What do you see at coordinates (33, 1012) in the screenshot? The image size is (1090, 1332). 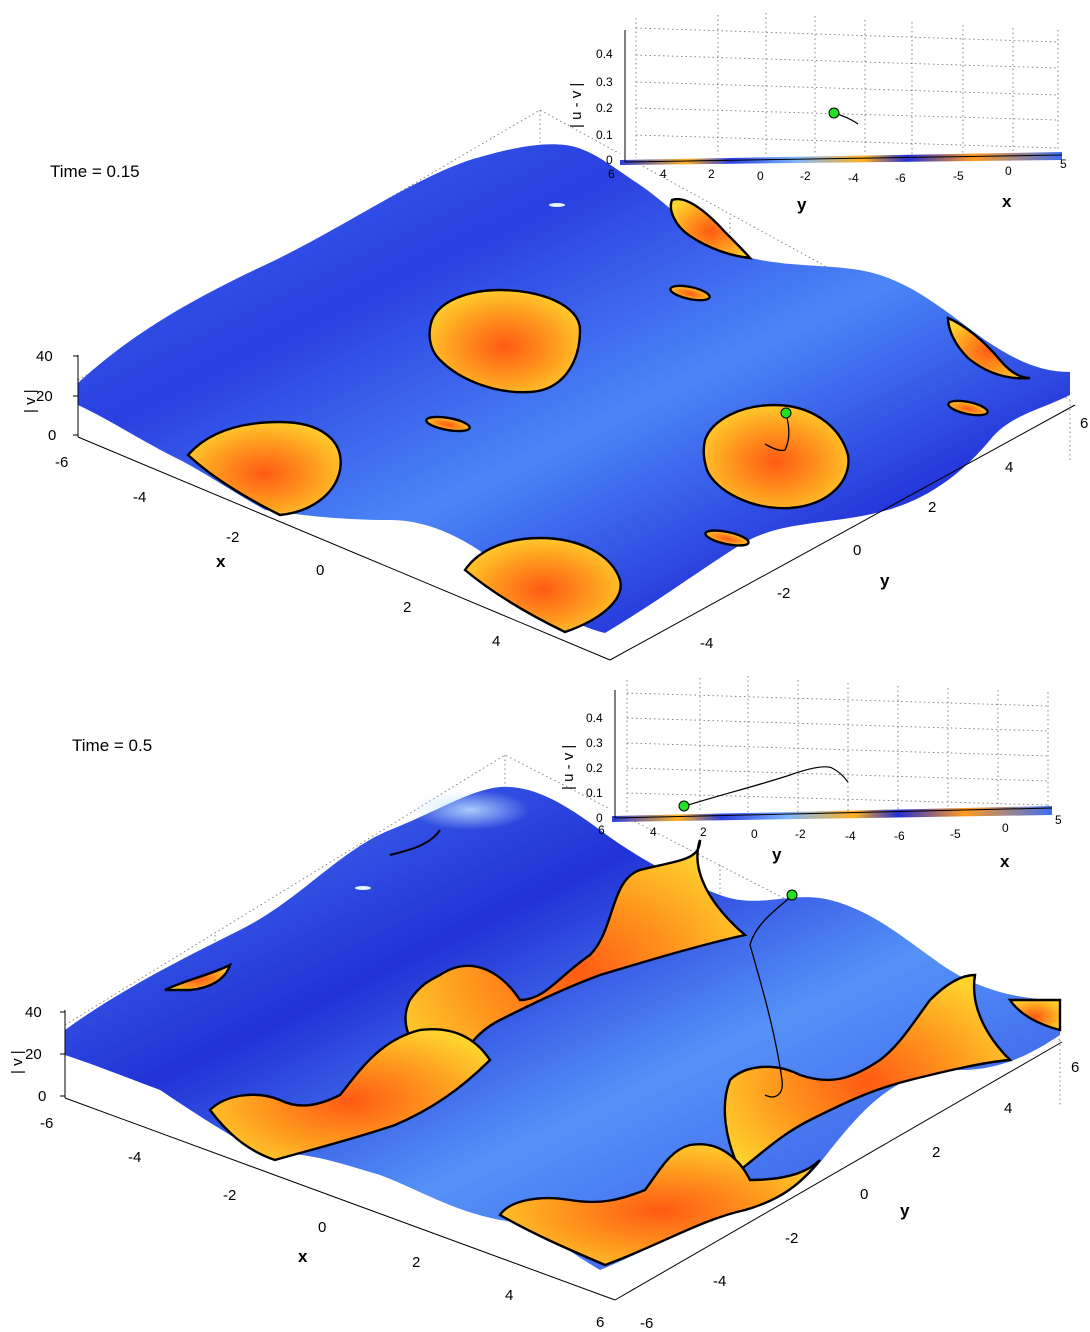 I see `z-tick: 40` at bounding box center [33, 1012].